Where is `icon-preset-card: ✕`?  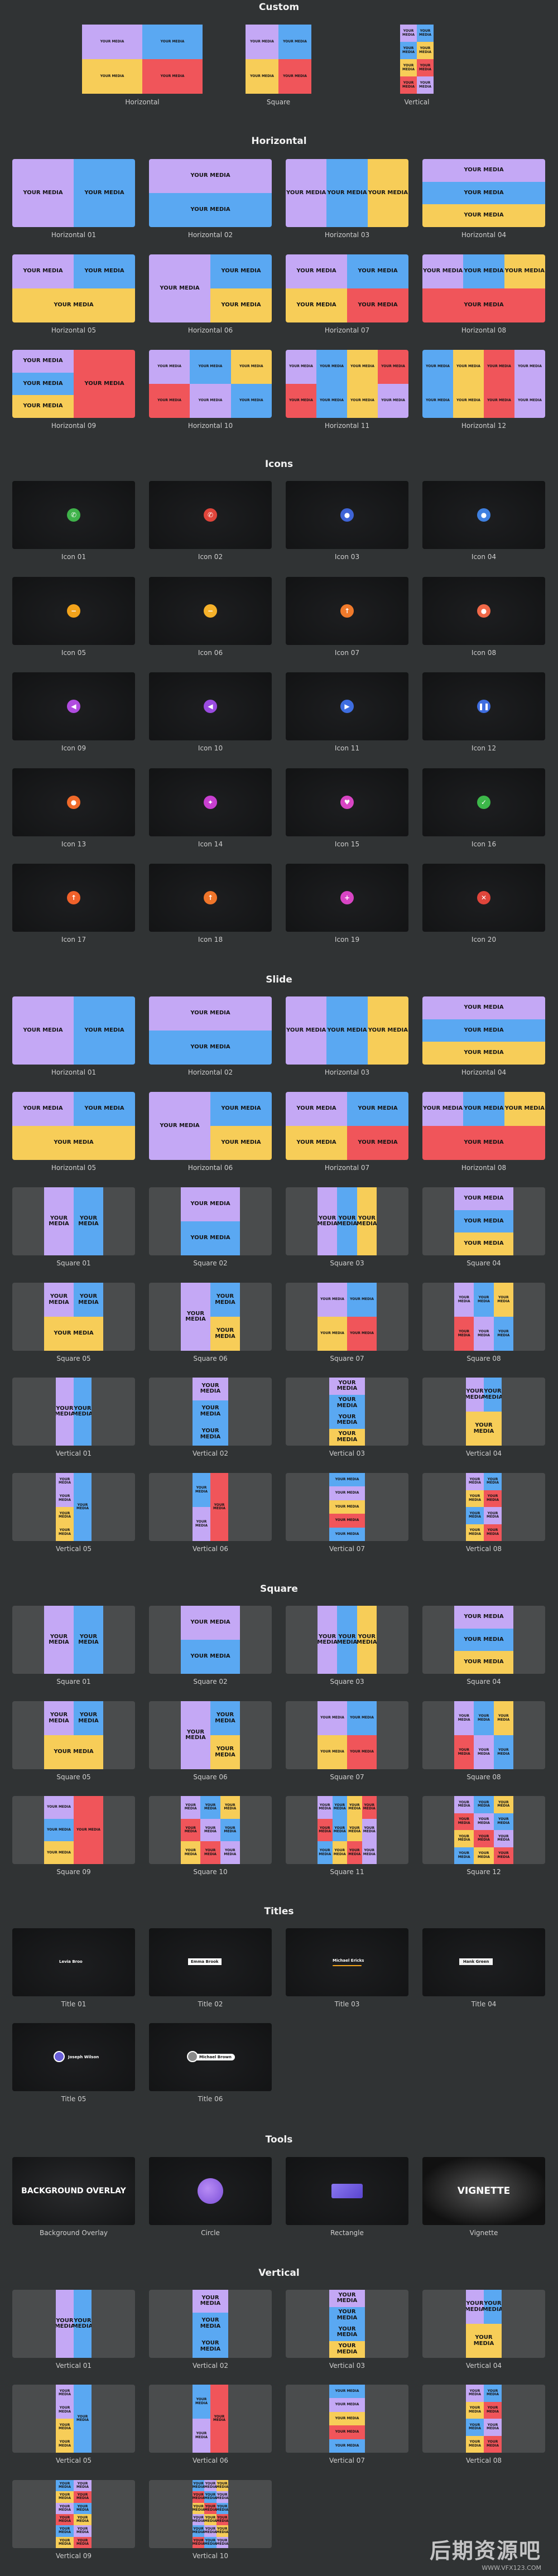 icon-preset-card: ✕ is located at coordinates (484, 898).